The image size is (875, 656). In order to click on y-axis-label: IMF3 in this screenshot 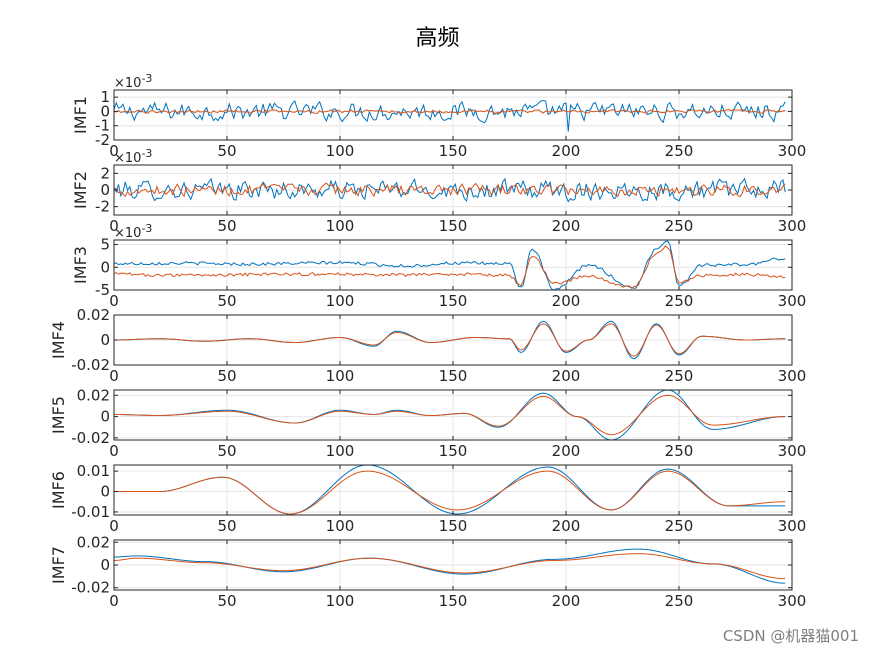, I will do `click(80, 265)`.